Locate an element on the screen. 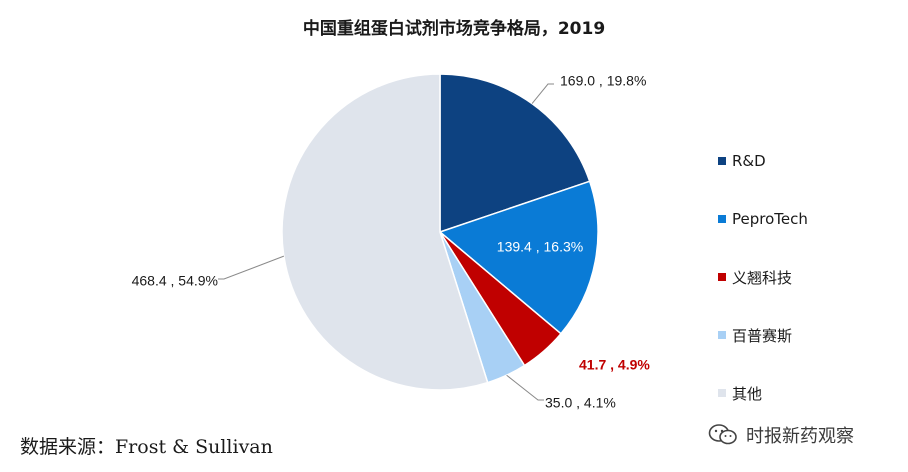 This screenshot has height=472, width=908. wechat-icon is located at coordinates (722, 434).